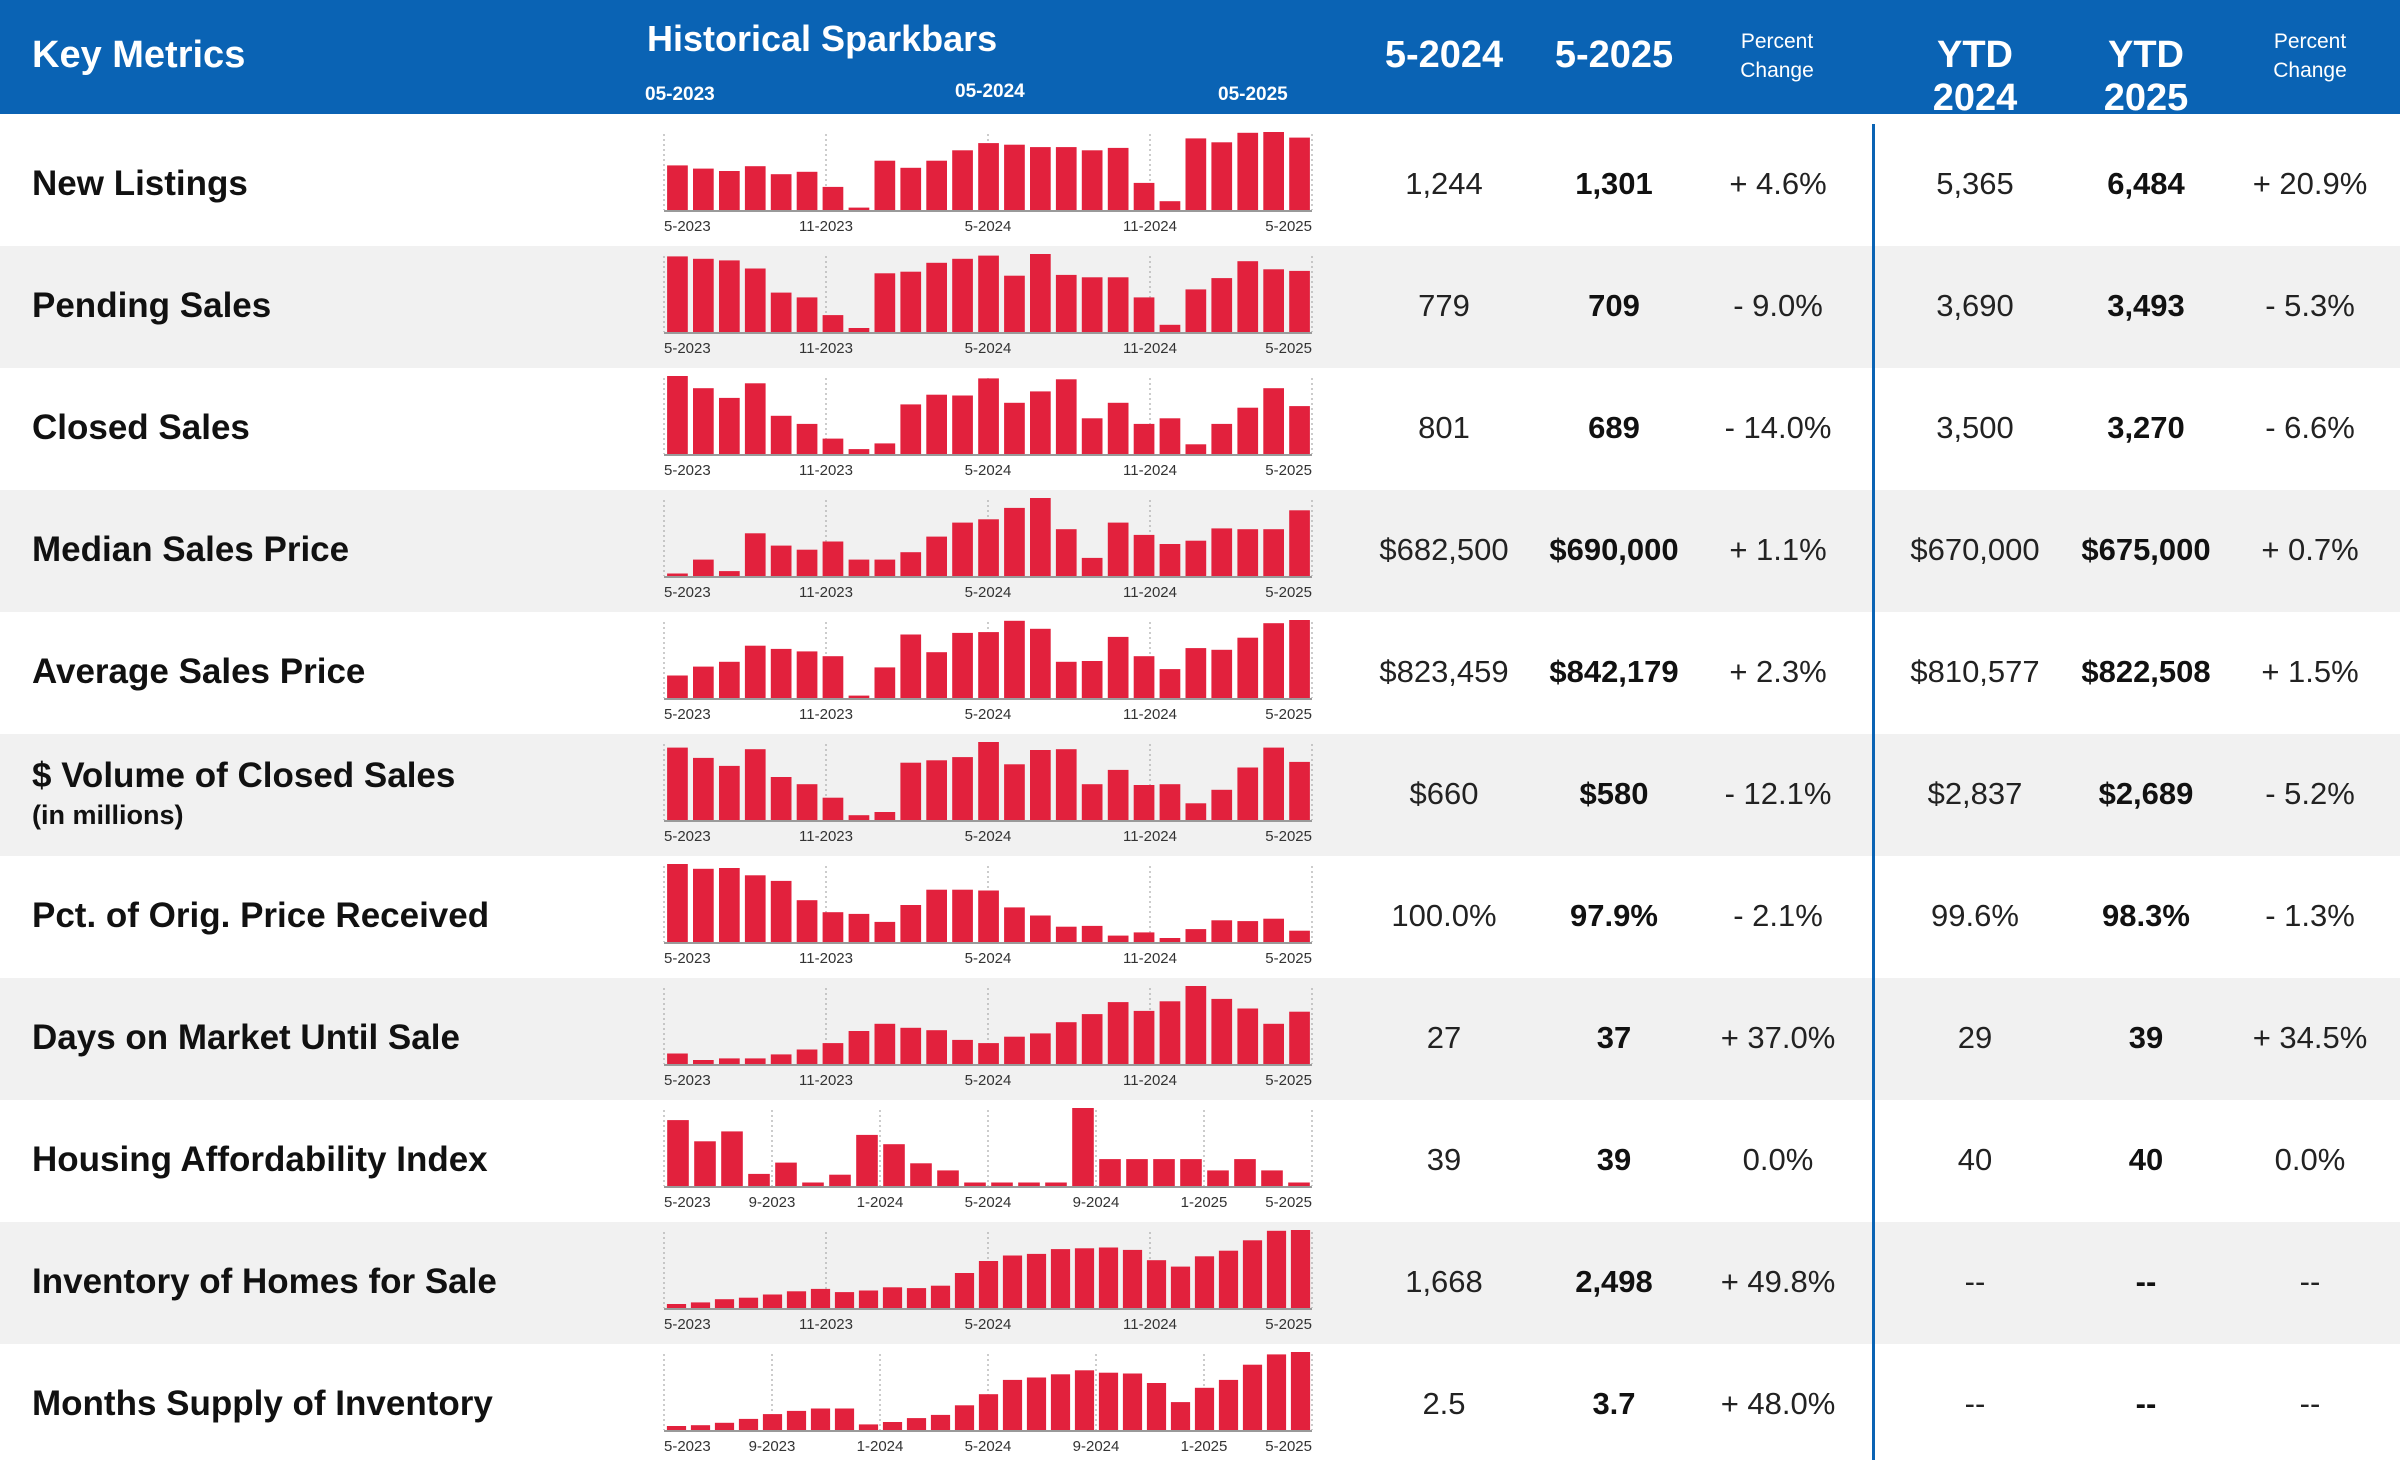 The image size is (2400, 1471). What do you see at coordinates (1614, 183) in the screenshot?
I see `value-5-2025: 1,301` at bounding box center [1614, 183].